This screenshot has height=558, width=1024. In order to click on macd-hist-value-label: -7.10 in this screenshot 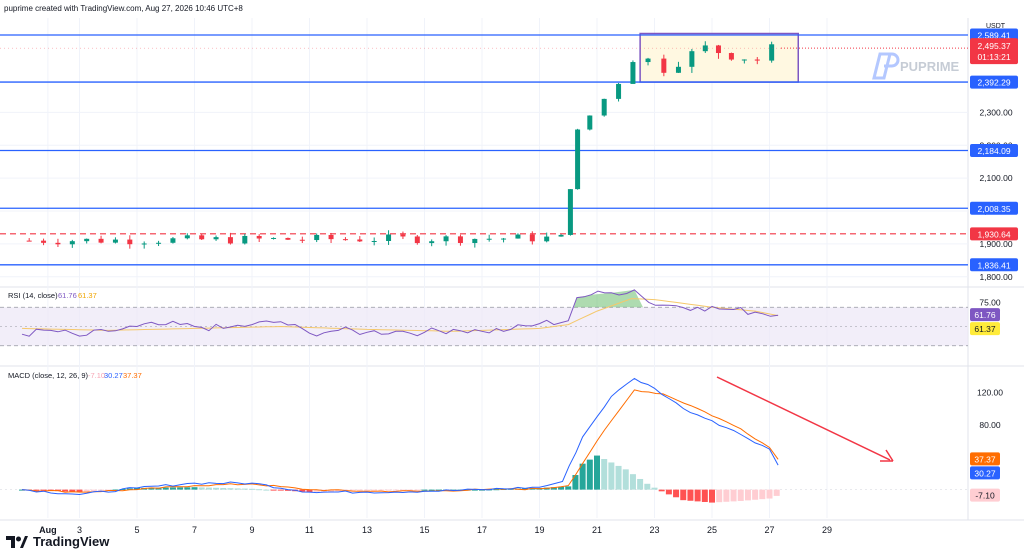, I will do `click(96, 375)`.